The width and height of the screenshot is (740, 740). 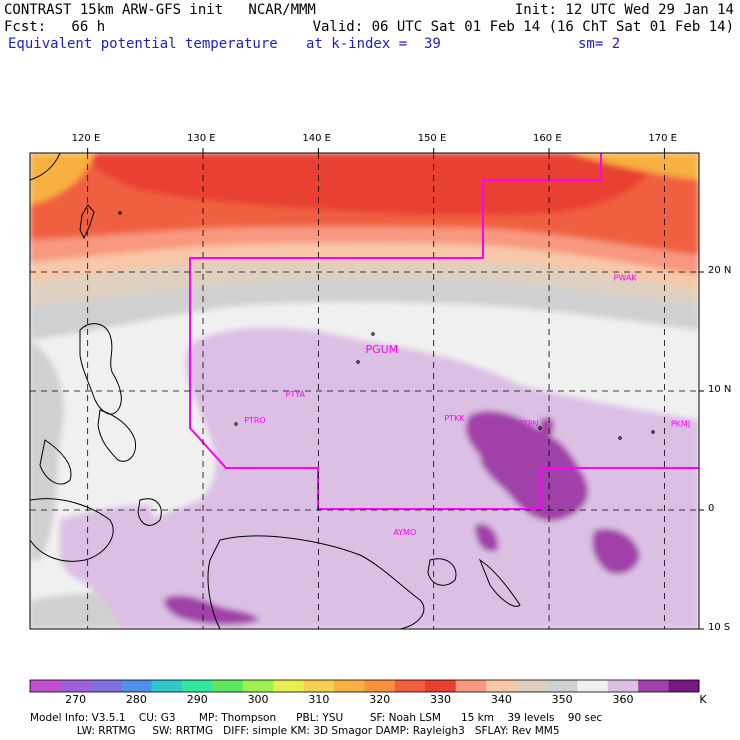 What do you see at coordinates (197, 699) in the screenshot?
I see `colorbar-tick-label: 290` at bounding box center [197, 699].